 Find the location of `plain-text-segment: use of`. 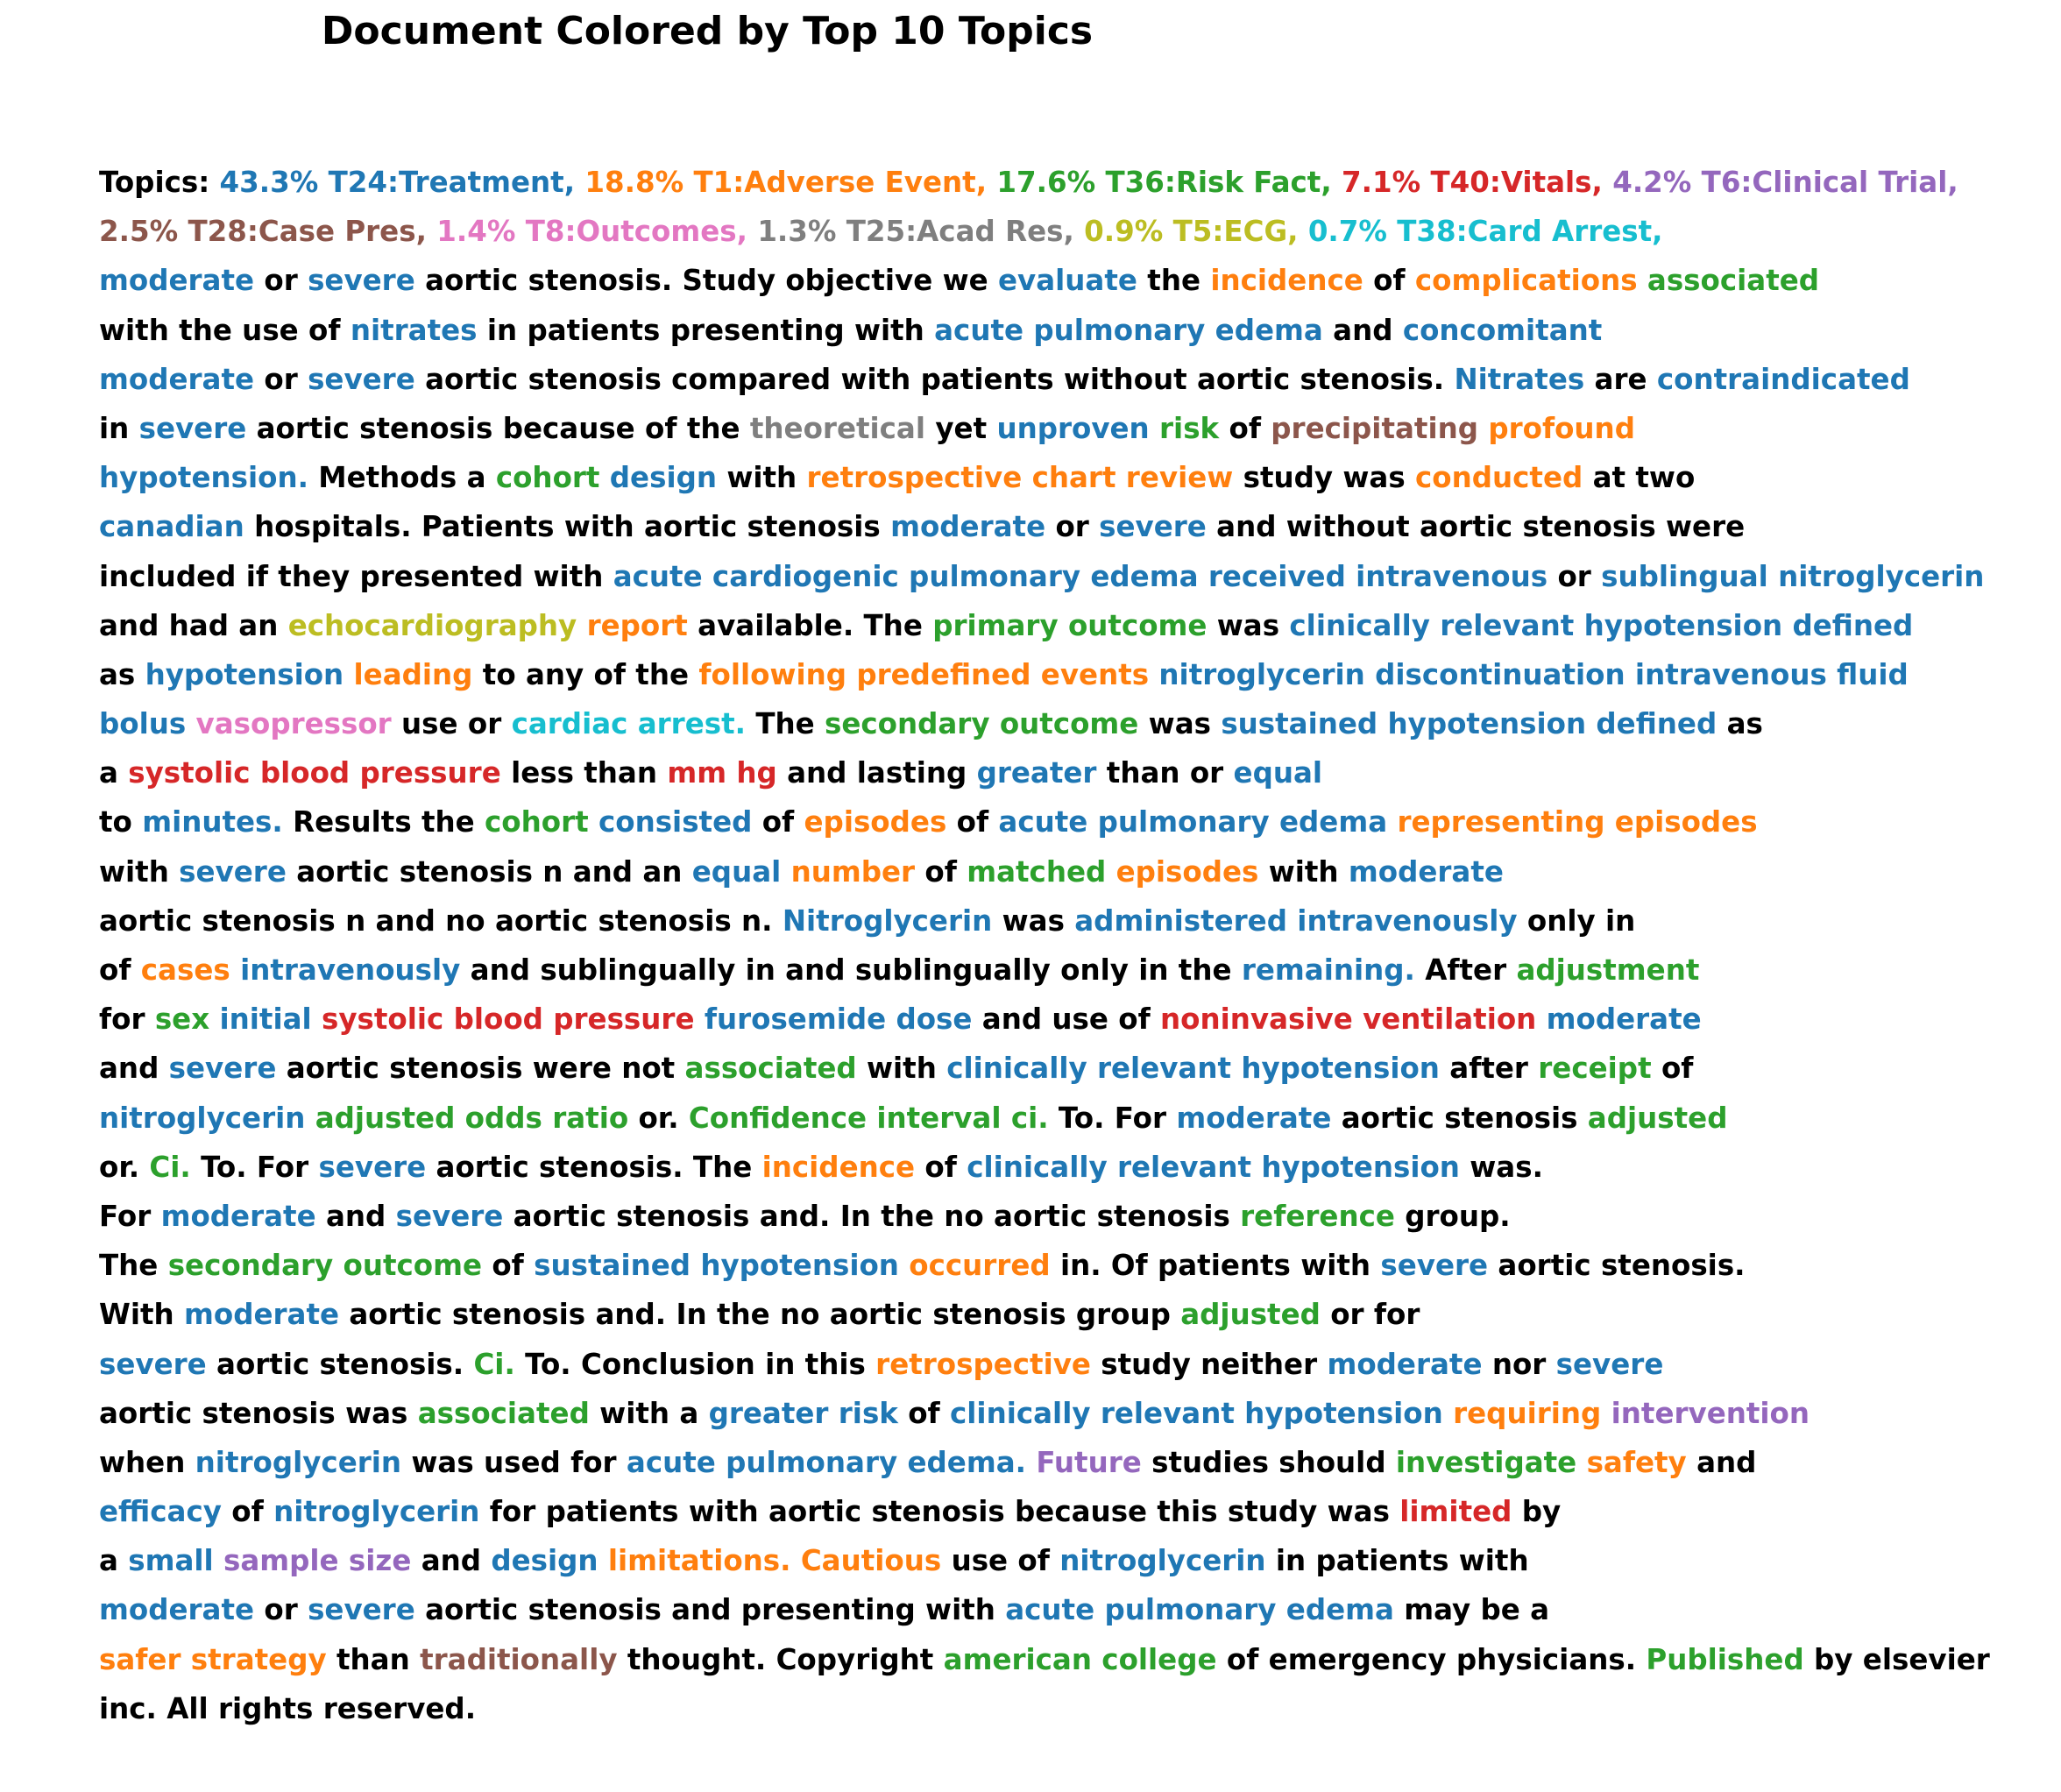

plain-text-segment: use of is located at coordinates (1000, 1561).